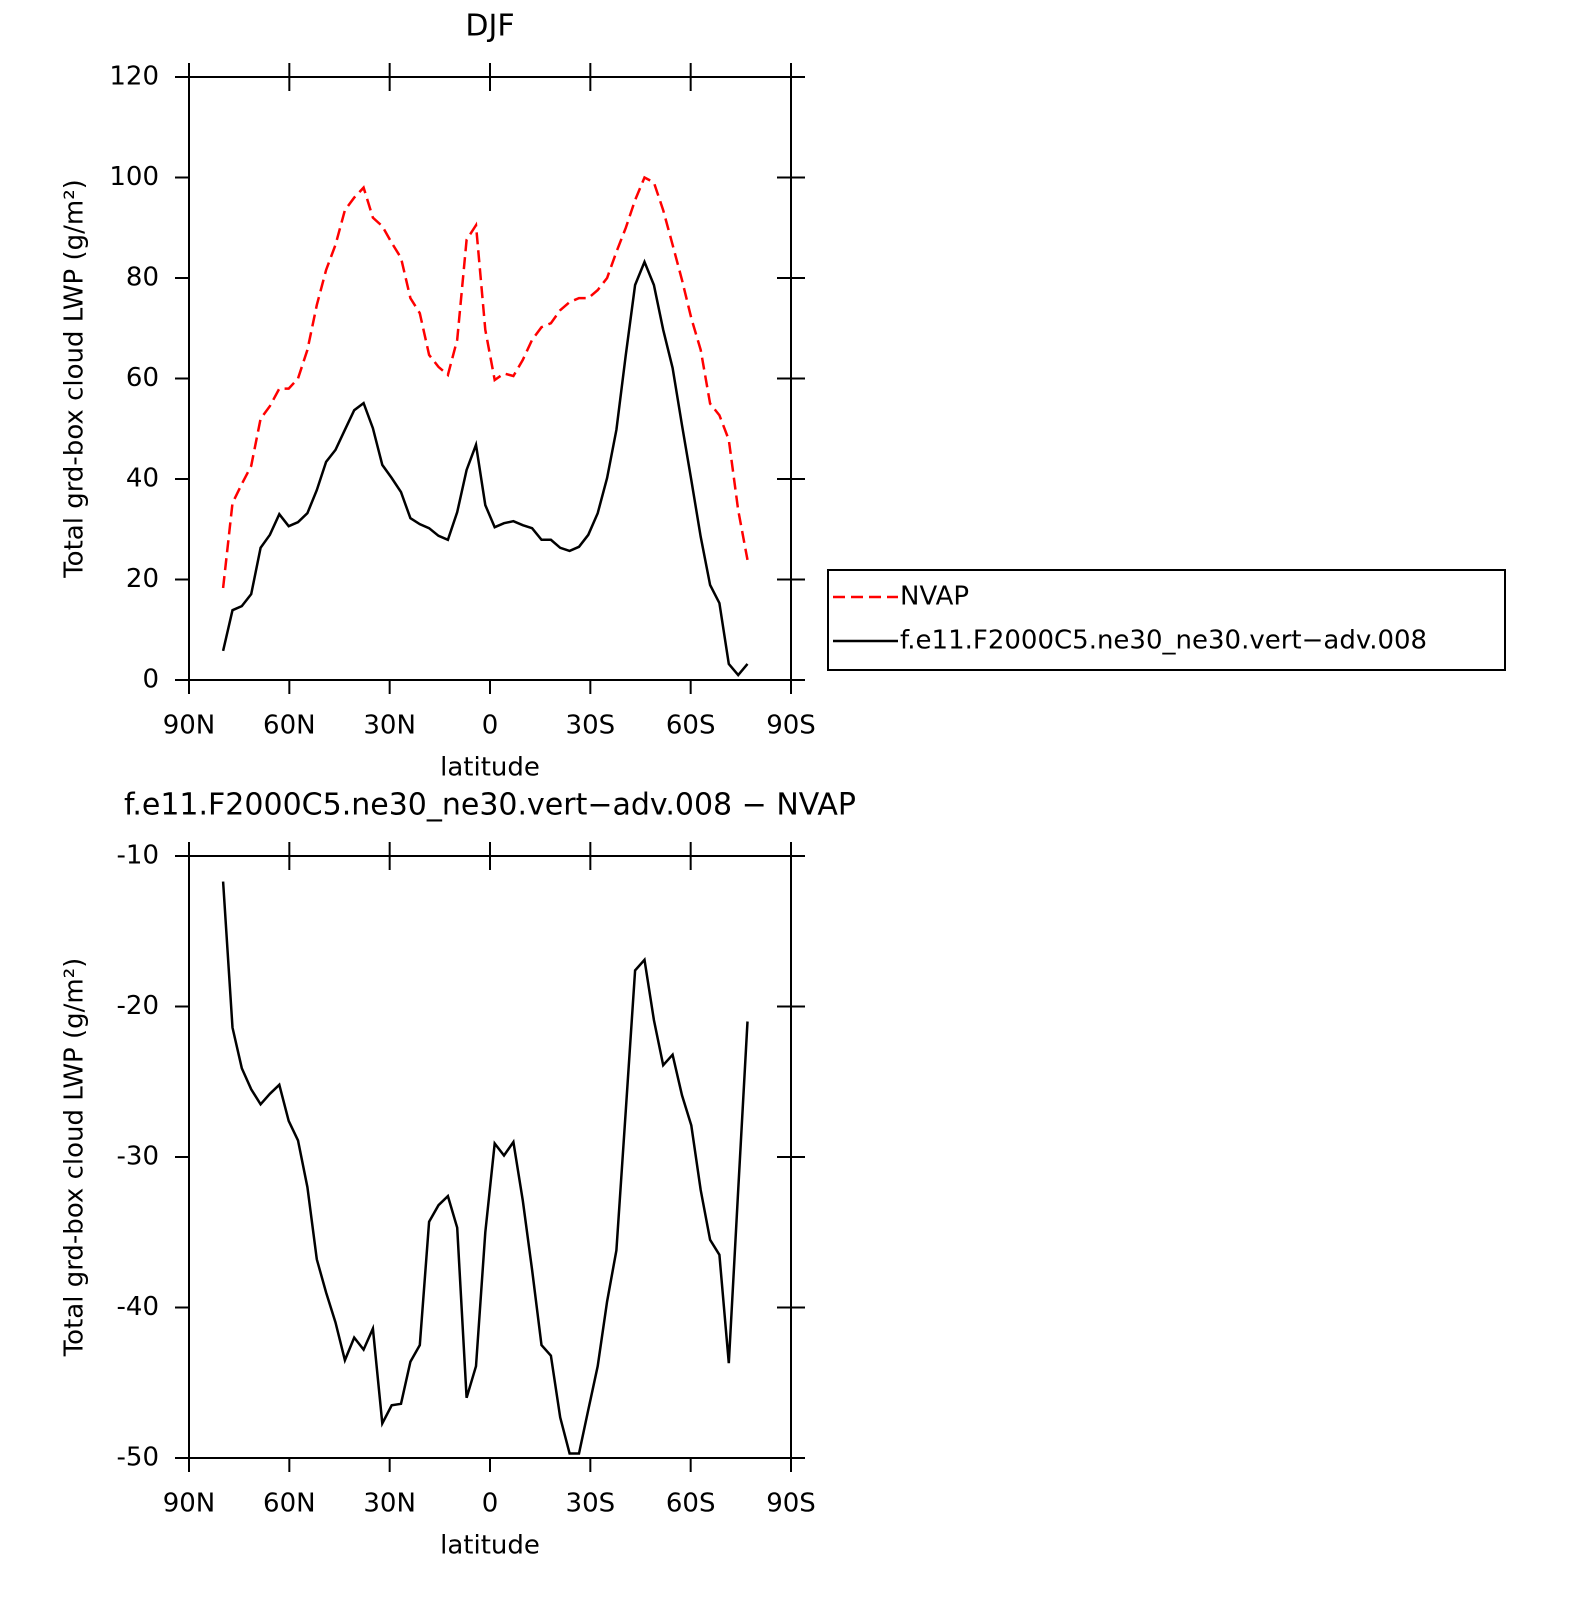 This screenshot has width=1594, height=1597. I want to click on chart-title: DJF, so click(489, 26).